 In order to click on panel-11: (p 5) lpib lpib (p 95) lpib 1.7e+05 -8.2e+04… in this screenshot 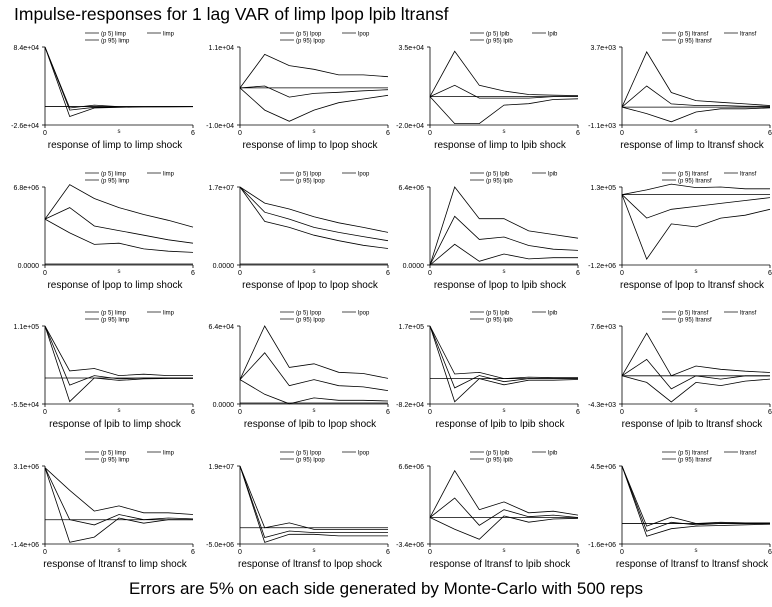, I will do `click(488, 371)`.